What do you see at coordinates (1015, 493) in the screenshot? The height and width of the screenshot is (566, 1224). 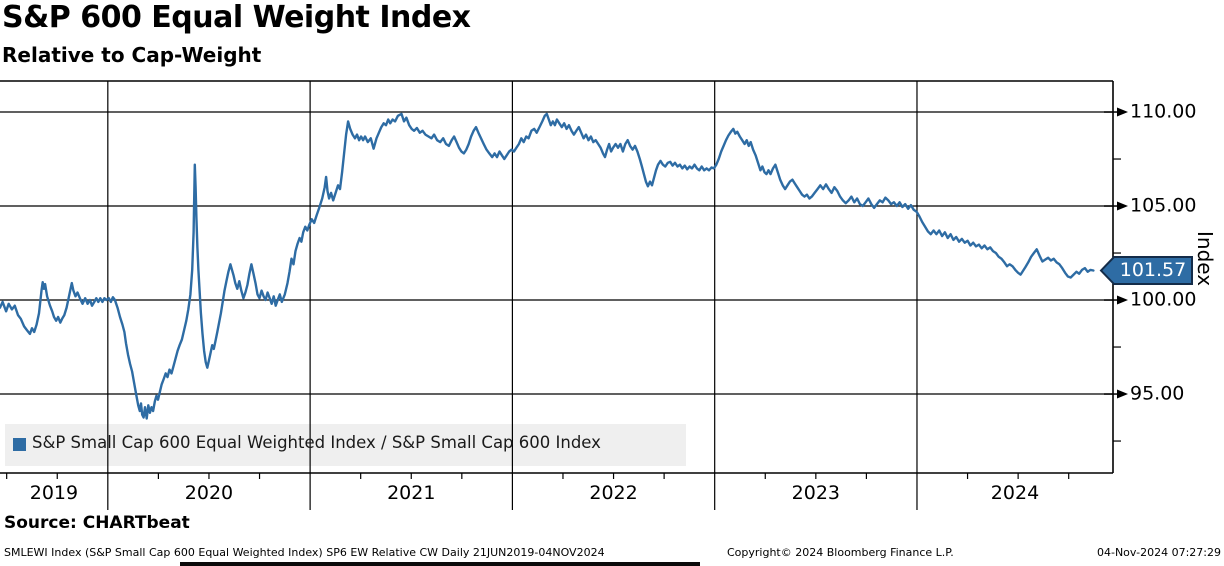 I see `x-axis-year-label: 2024` at bounding box center [1015, 493].